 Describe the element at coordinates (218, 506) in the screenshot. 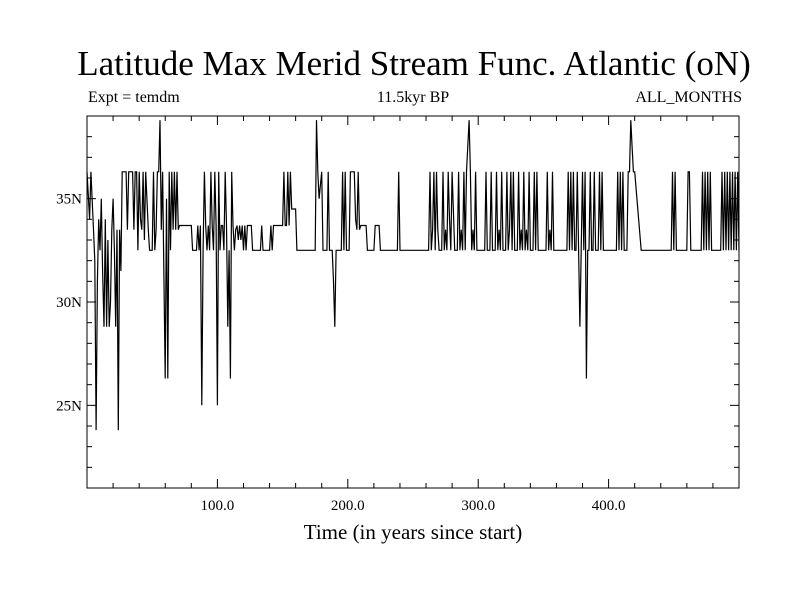

I see `x-tick-label: 100.0` at that location.